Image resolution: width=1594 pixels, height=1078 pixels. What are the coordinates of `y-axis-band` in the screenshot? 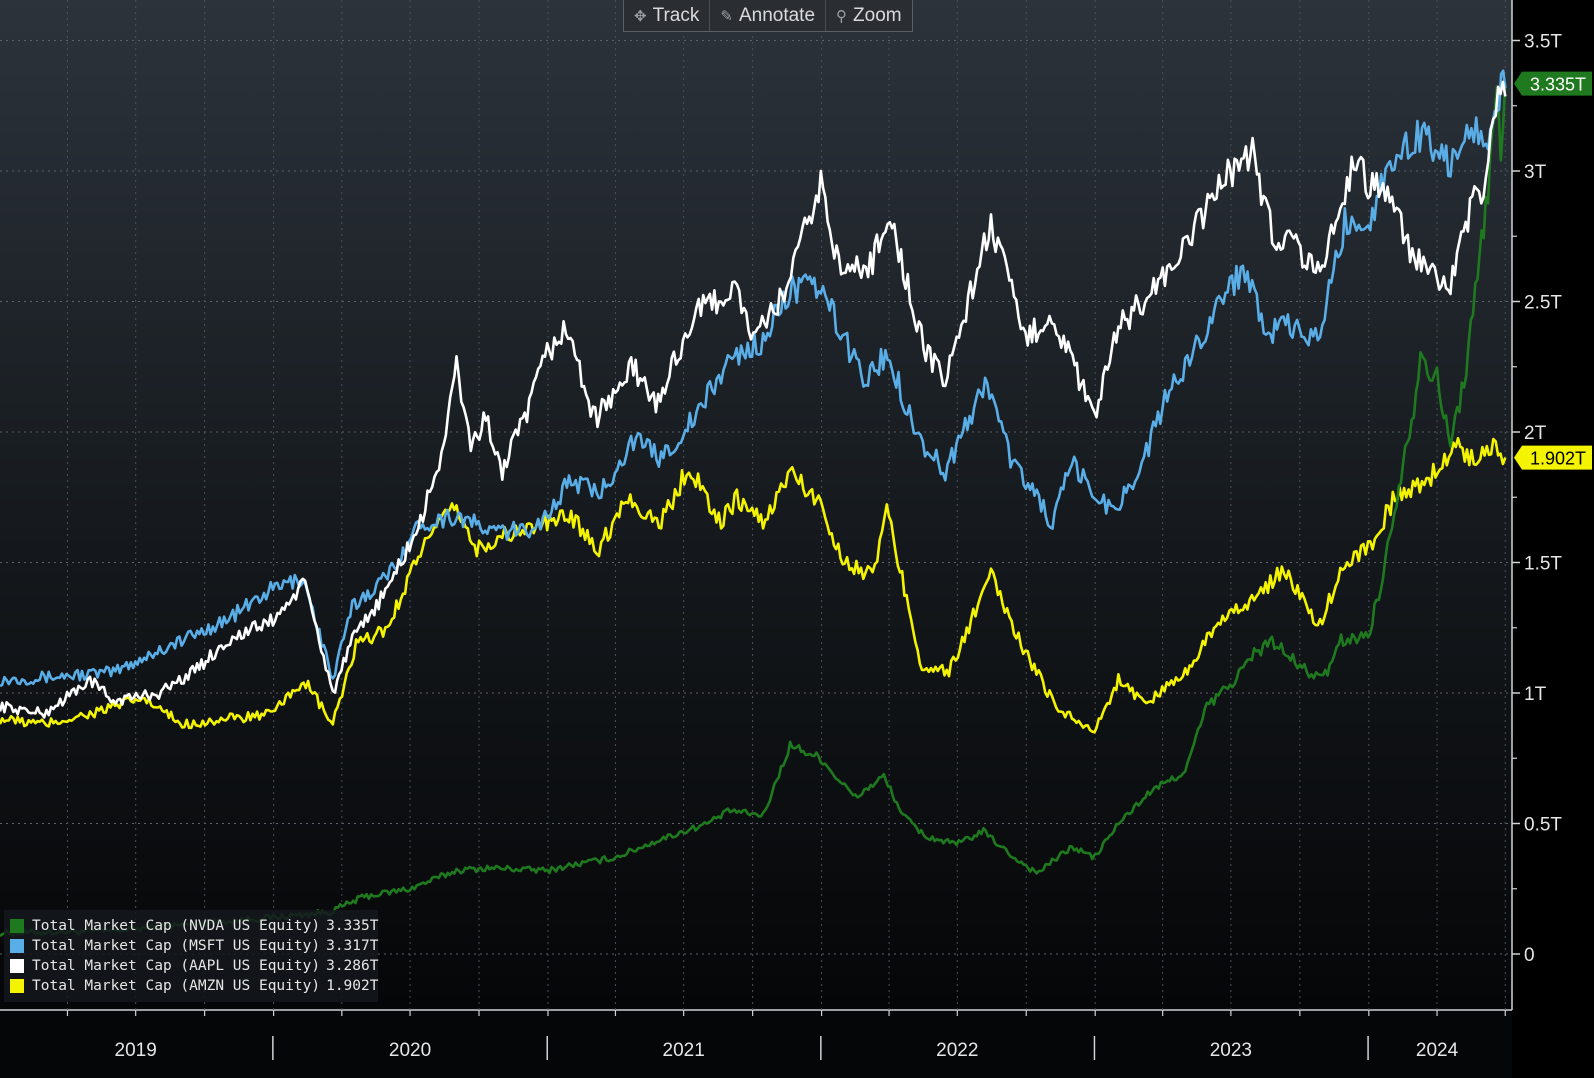 It's located at (1553, 539).